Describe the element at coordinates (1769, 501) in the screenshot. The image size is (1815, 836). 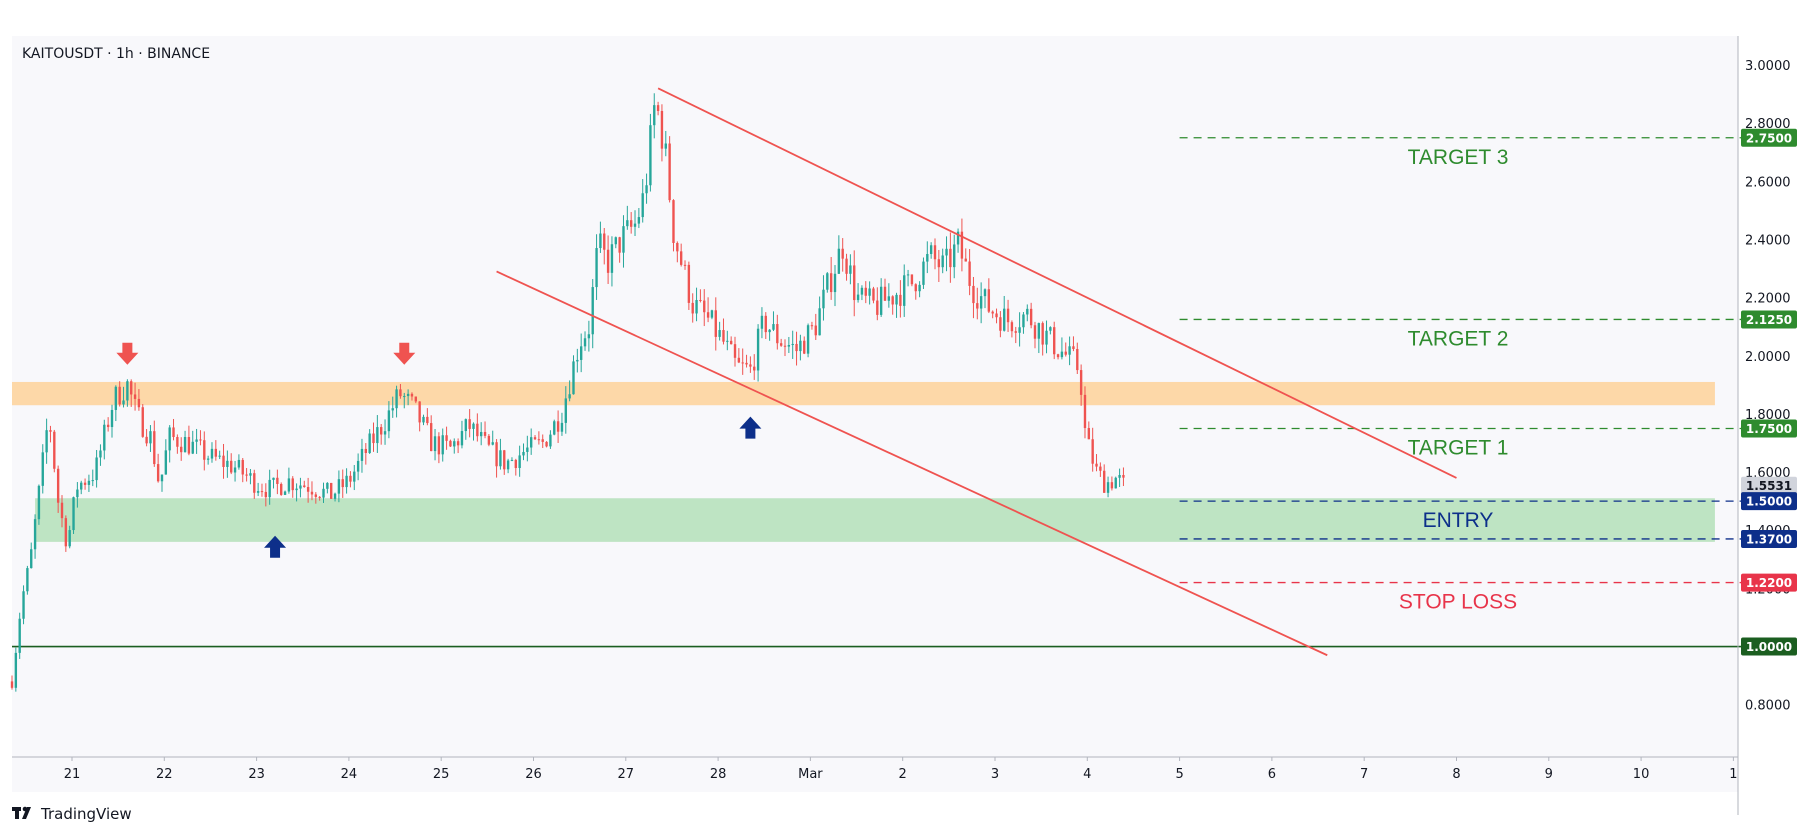
I see `price-tag-entry_high: 1.5000` at that location.